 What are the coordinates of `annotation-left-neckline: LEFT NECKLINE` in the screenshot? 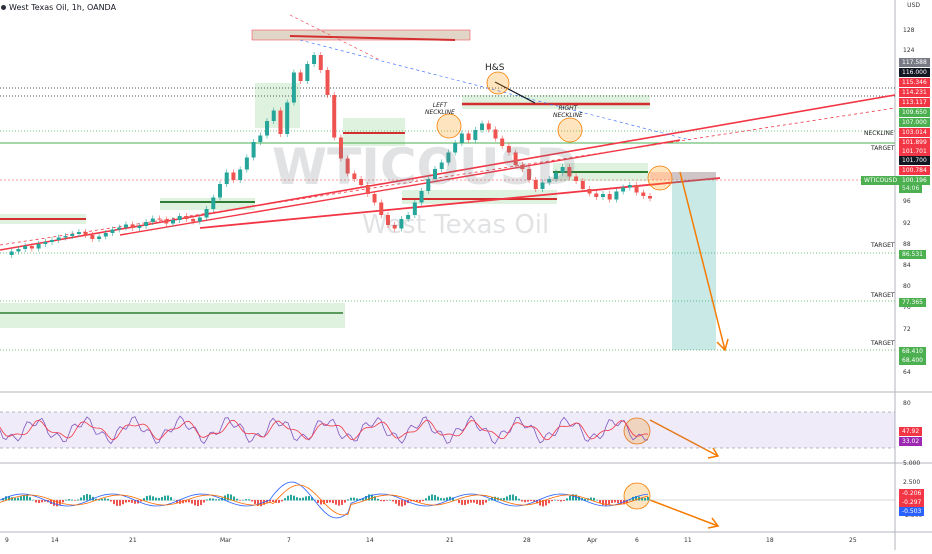 It's located at (440, 109).